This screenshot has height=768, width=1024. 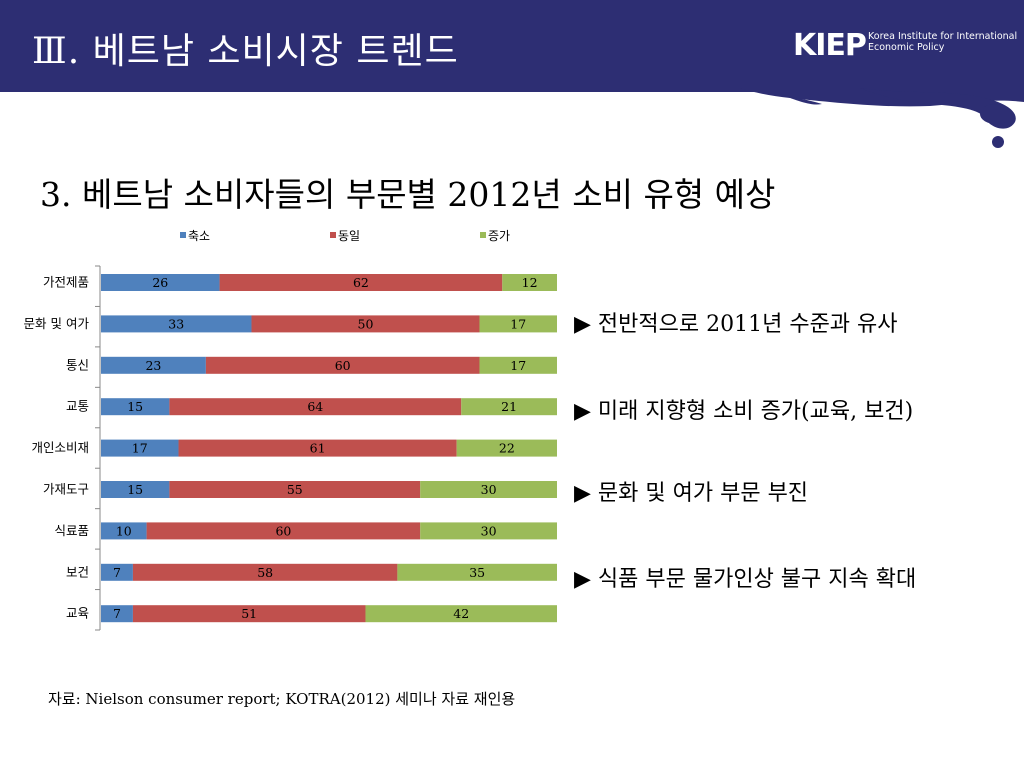 I want to click on data-label-4-2: 22, so click(x=507, y=448).